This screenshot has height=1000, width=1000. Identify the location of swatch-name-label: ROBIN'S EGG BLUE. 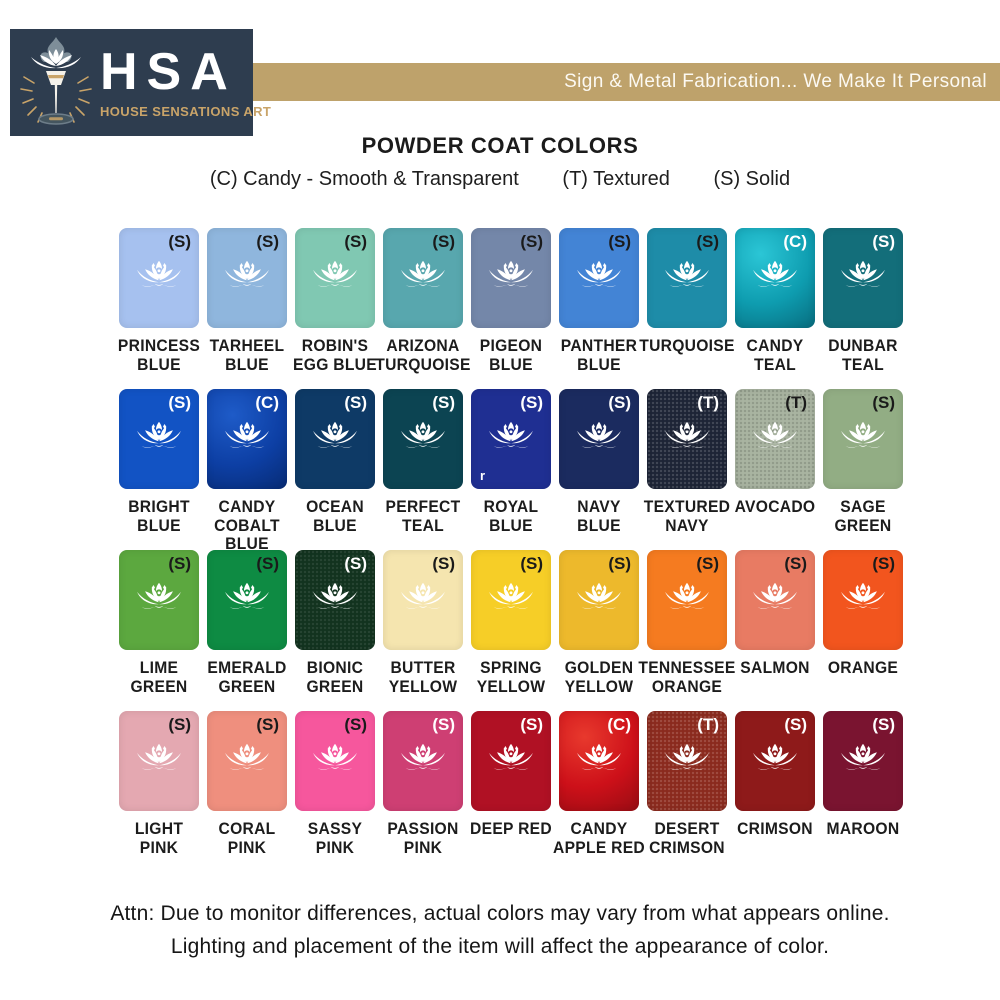
(335, 355).